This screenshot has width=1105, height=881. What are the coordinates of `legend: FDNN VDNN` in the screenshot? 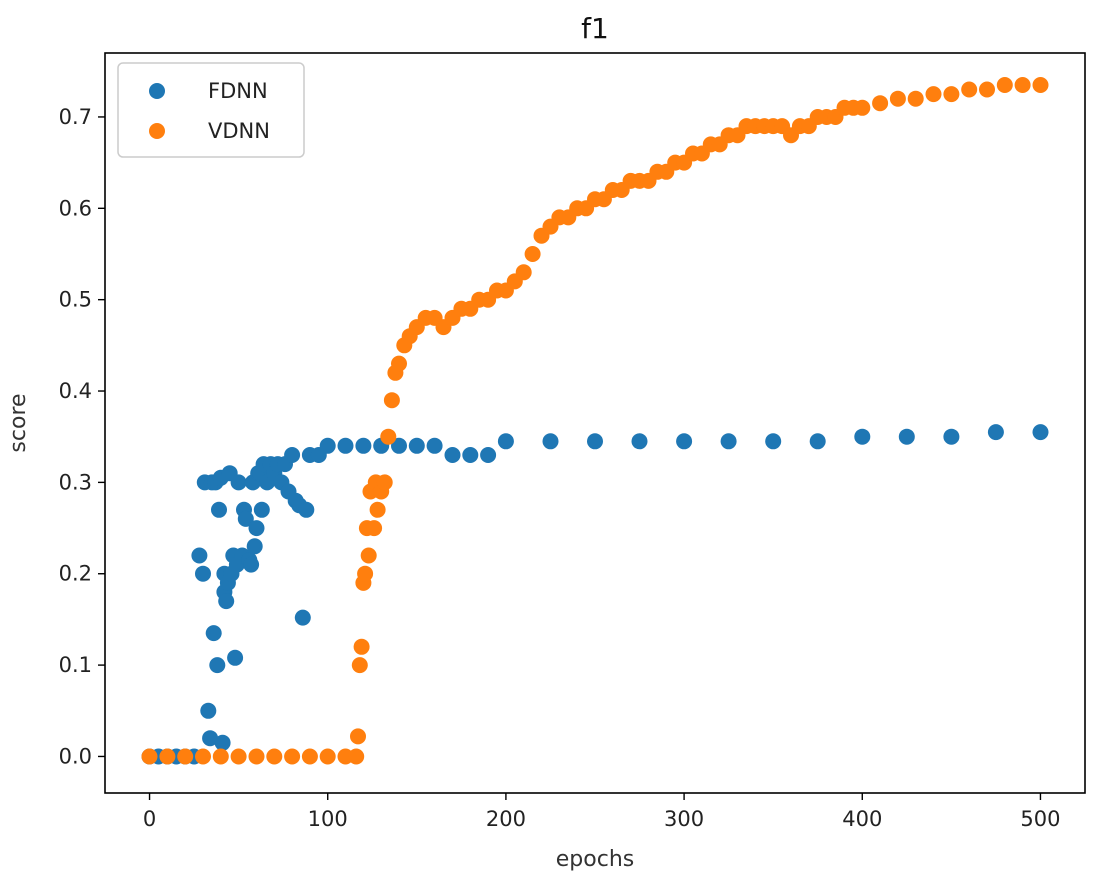 It's located at (211, 110).